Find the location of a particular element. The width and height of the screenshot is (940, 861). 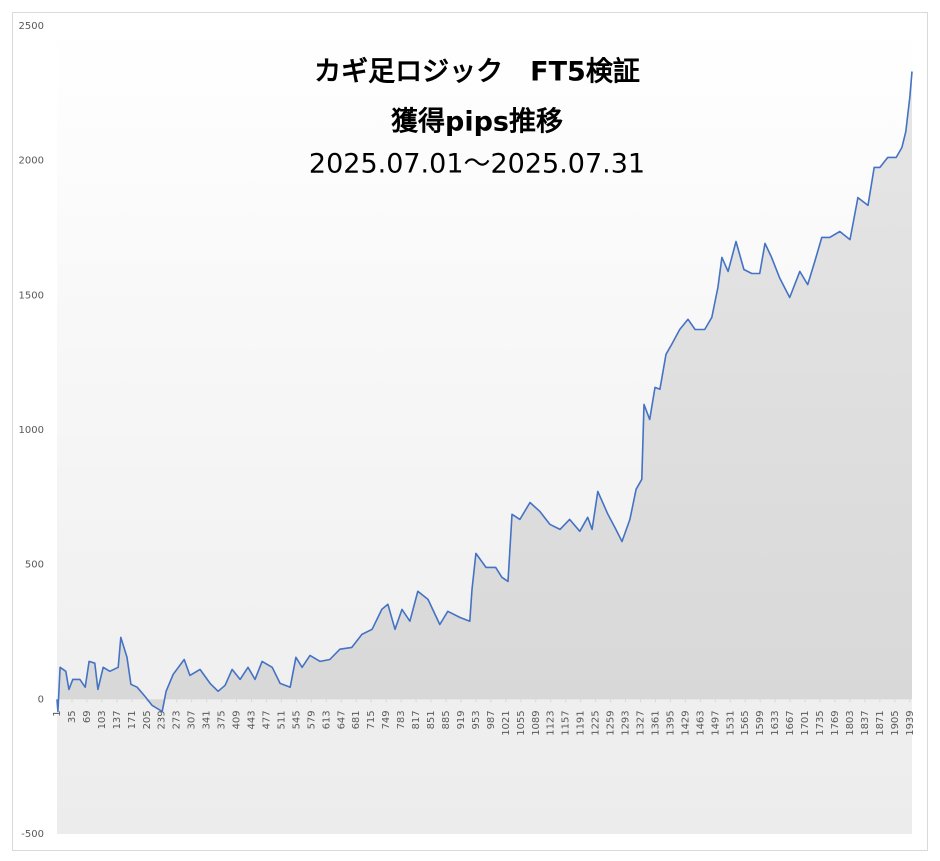

x-tick-label: 545 is located at coordinates (296, 719).